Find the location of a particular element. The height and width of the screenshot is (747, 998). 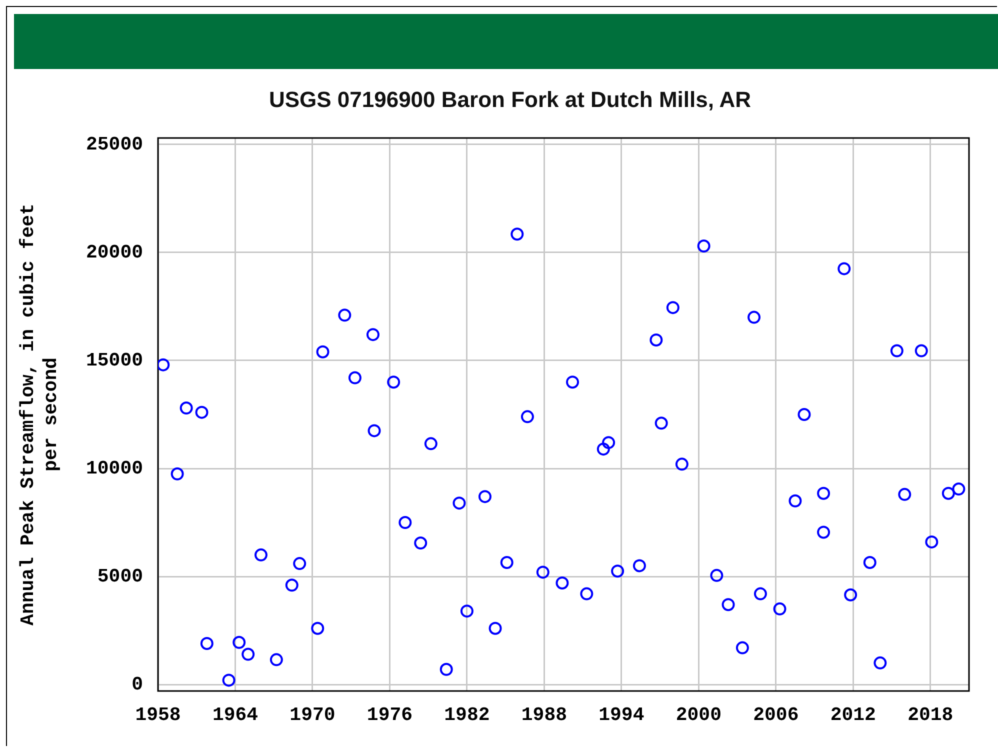

x-tick-label: 1970 is located at coordinates (313, 715).